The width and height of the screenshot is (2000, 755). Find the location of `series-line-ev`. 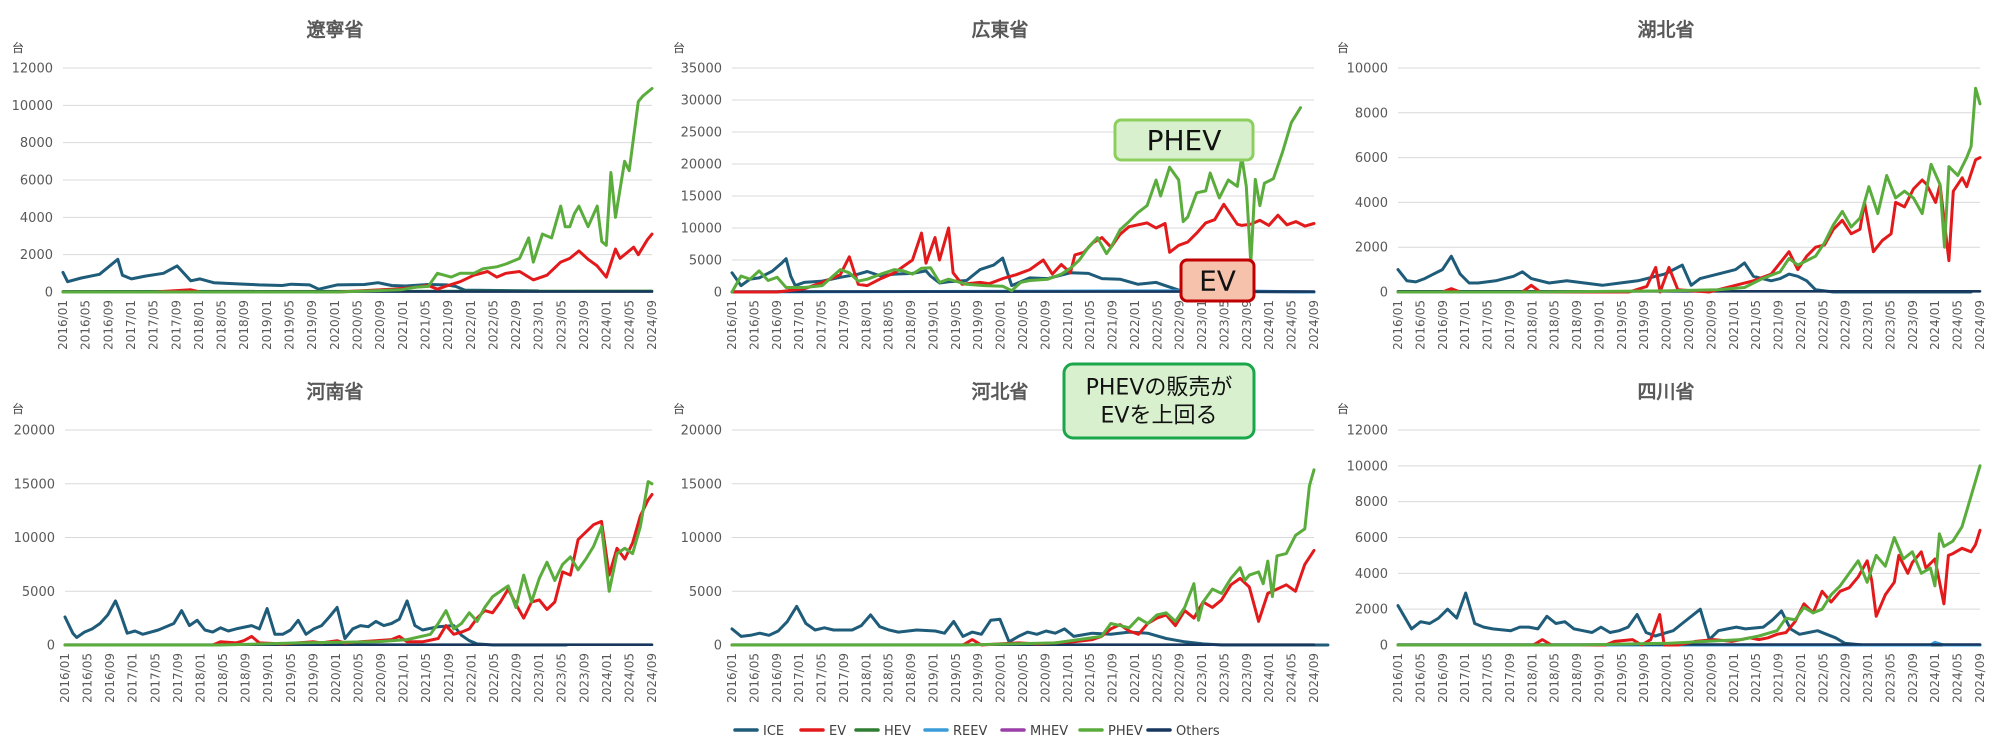

series-line-ev is located at coordinates (1689, 225).